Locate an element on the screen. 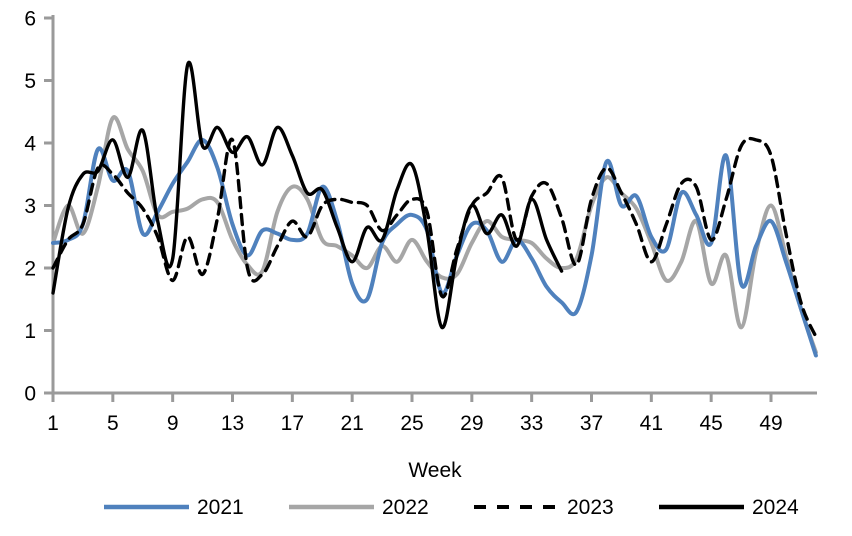  x-tick-label: 33 is located at coordinates (531, 423).